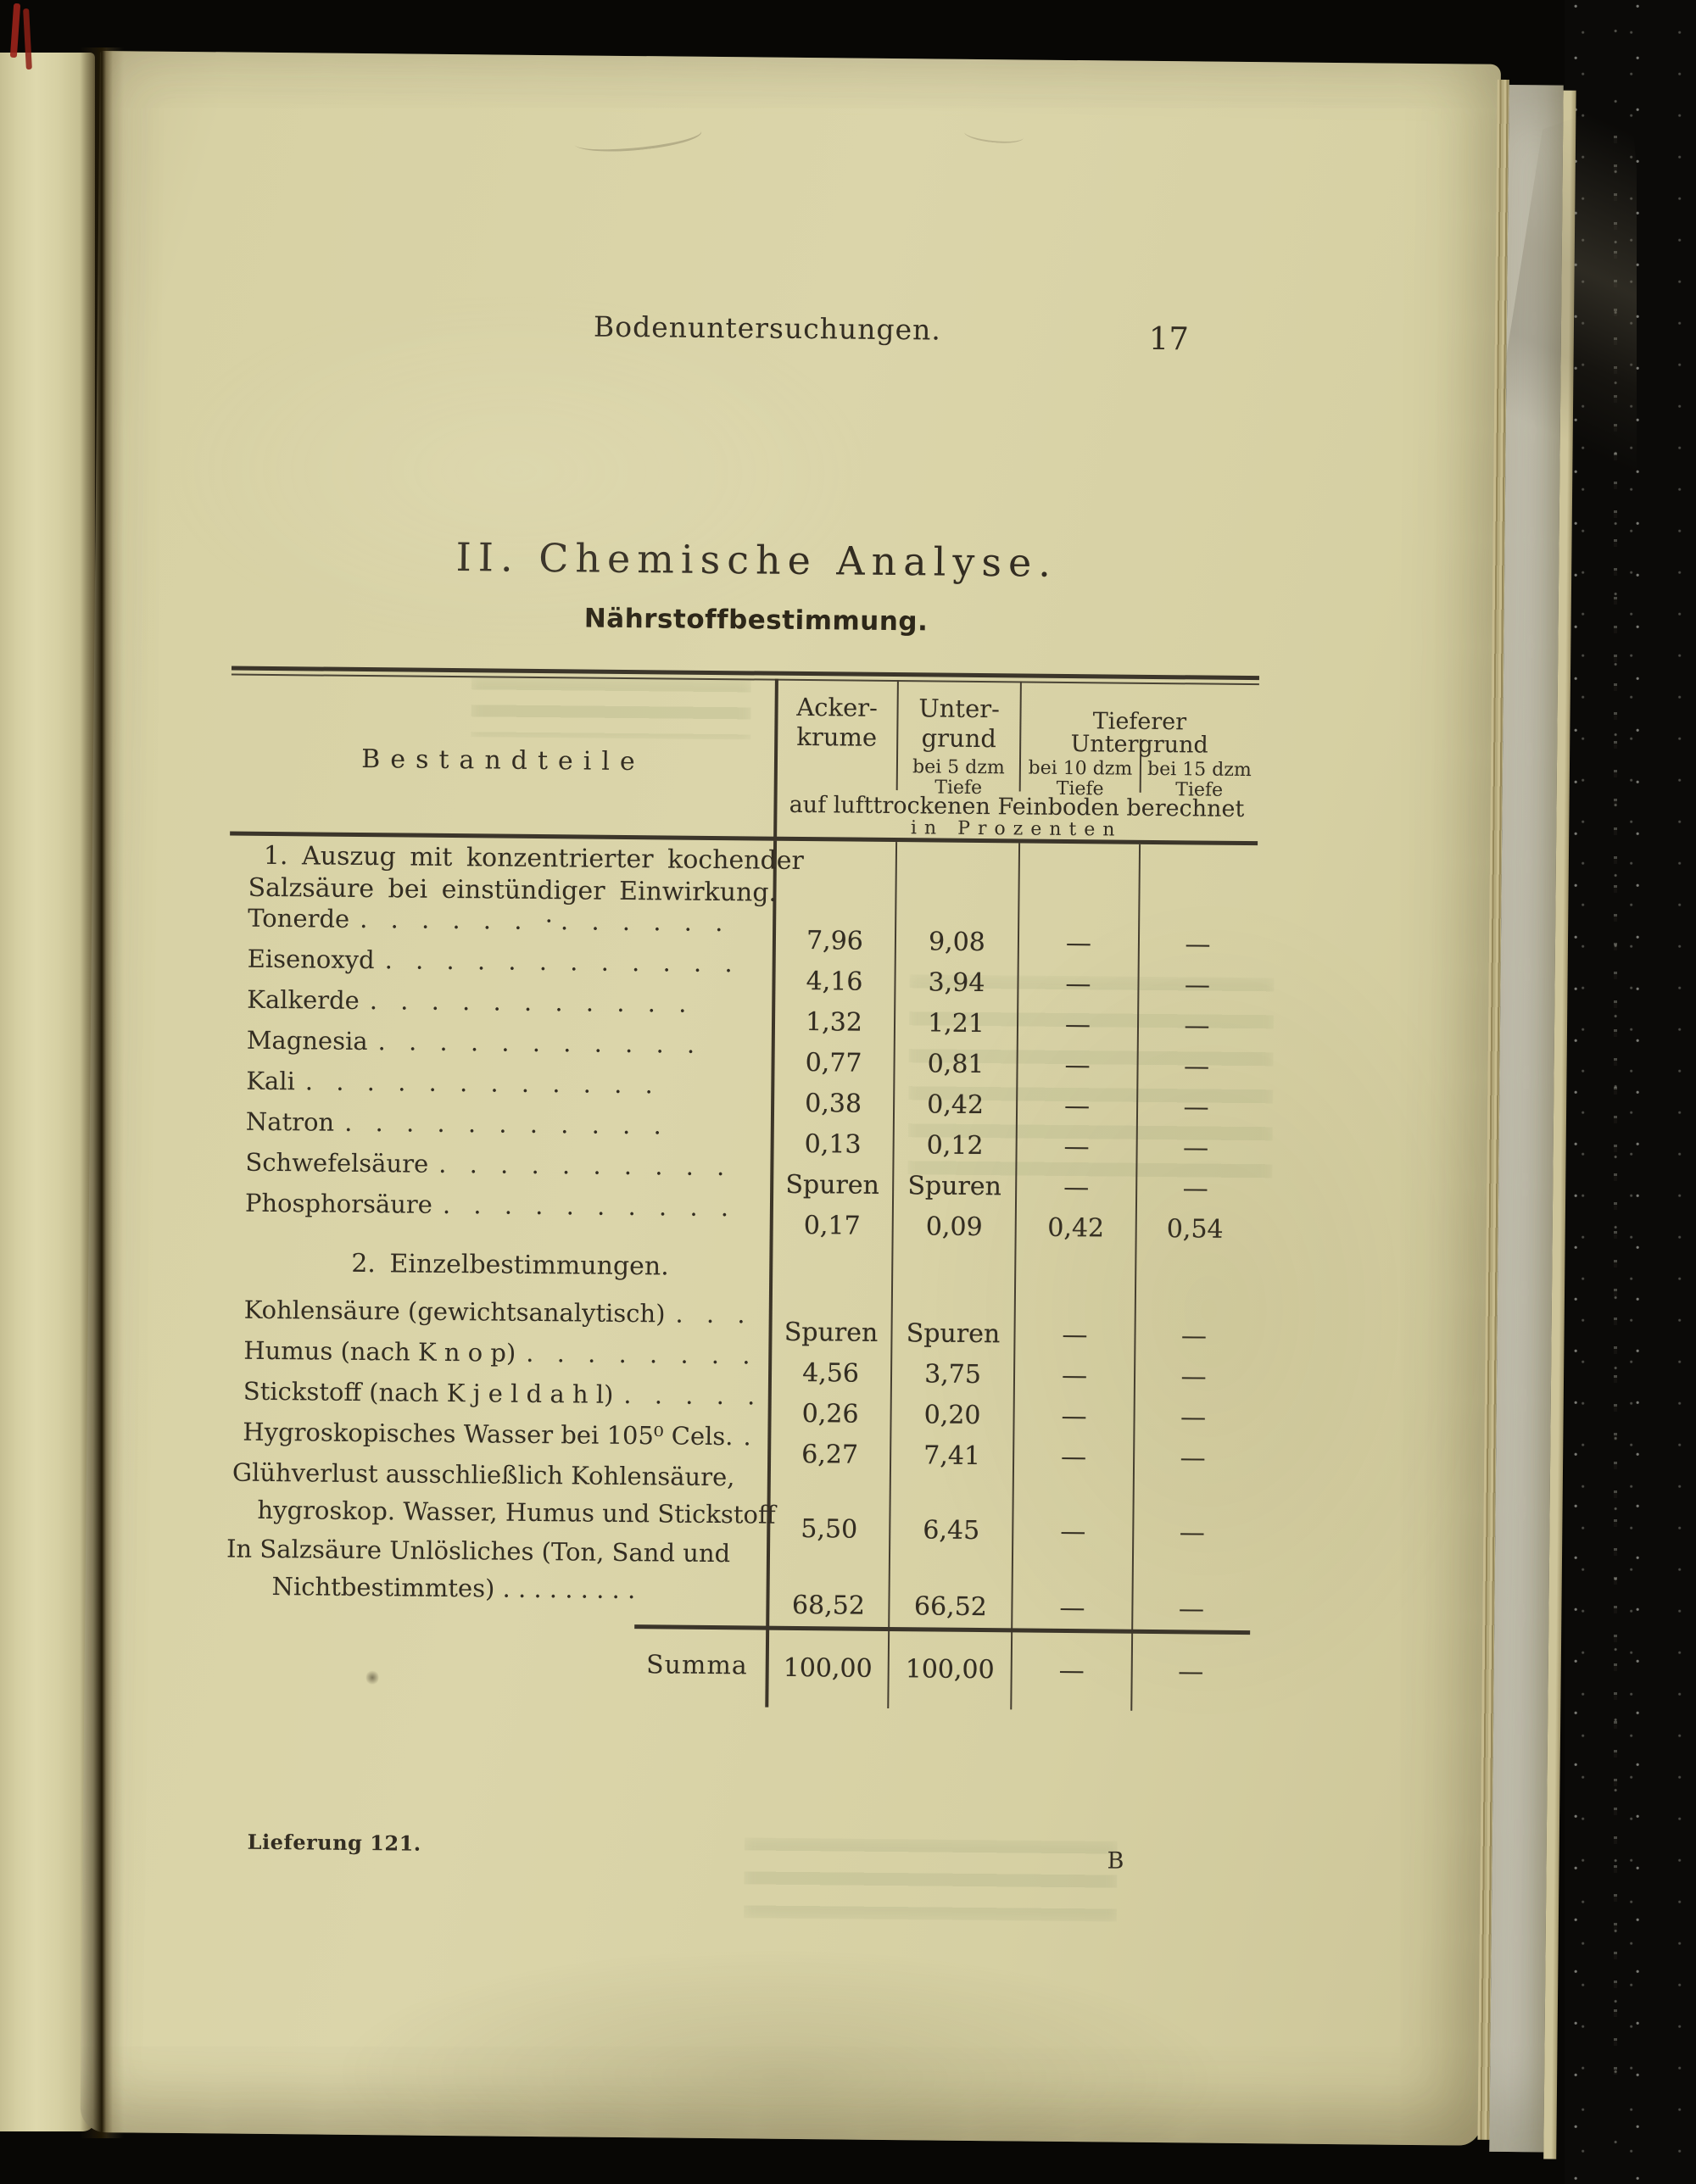 Image resolution: width=1696 pixels, height=2184 pixels. I want to click on red-corner-mark, so click(15, 31).